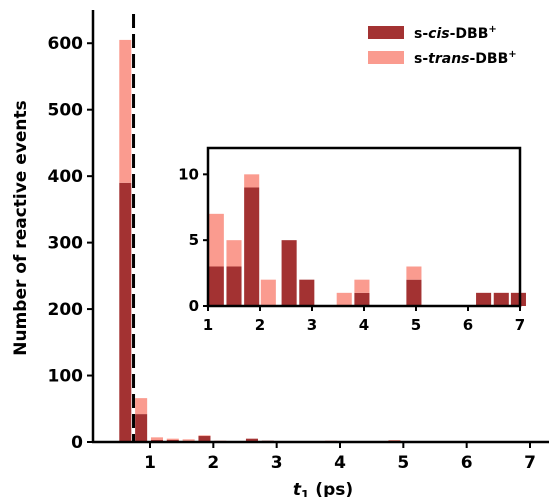 The height and width of the screenshot is (497, 549). Describe the element at coordinates (416, 325) in the screenshot. I see `inset-x-tick-label-5: 5` at that location.